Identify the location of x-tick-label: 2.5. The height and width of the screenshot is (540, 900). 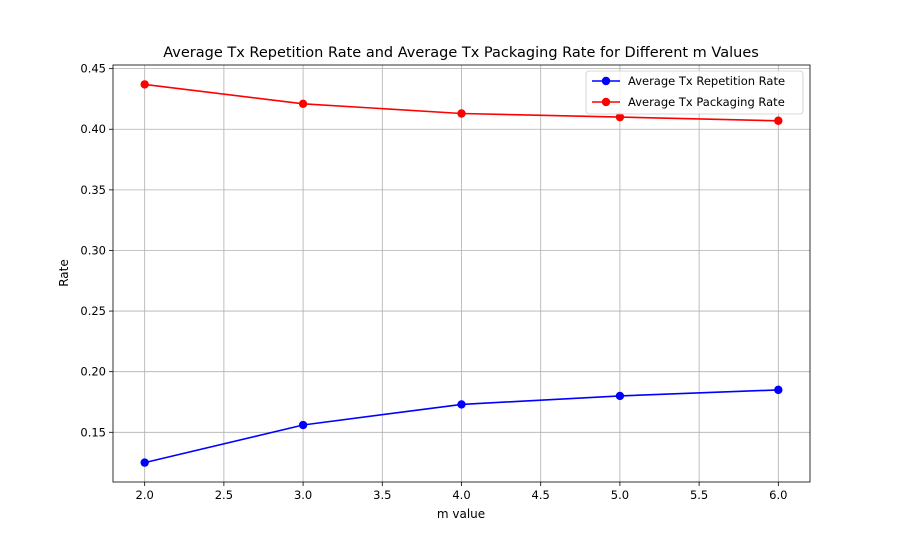
(224, 495).